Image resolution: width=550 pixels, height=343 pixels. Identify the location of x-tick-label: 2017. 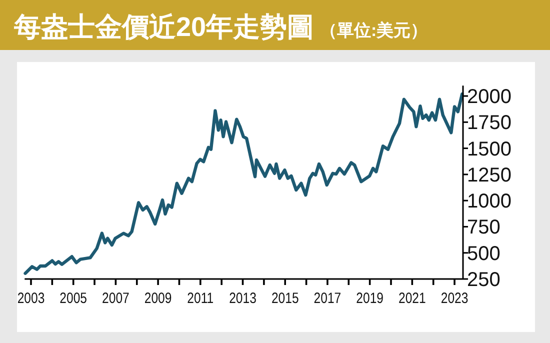
(328, 298).